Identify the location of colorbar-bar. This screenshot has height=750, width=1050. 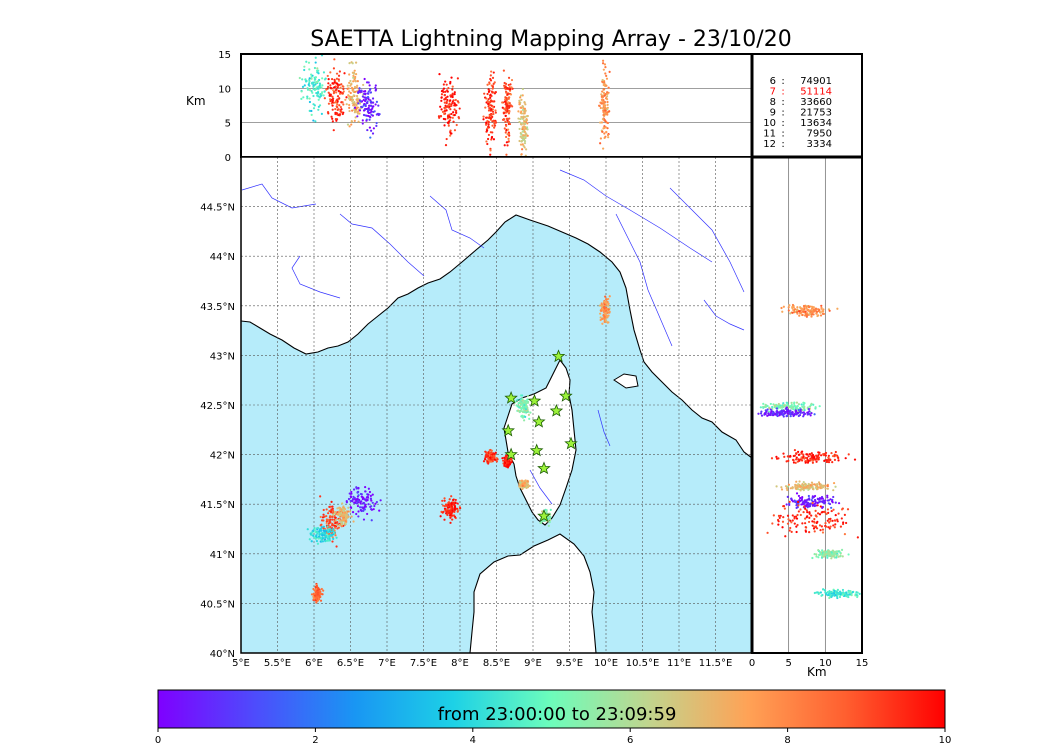
(551, 709).